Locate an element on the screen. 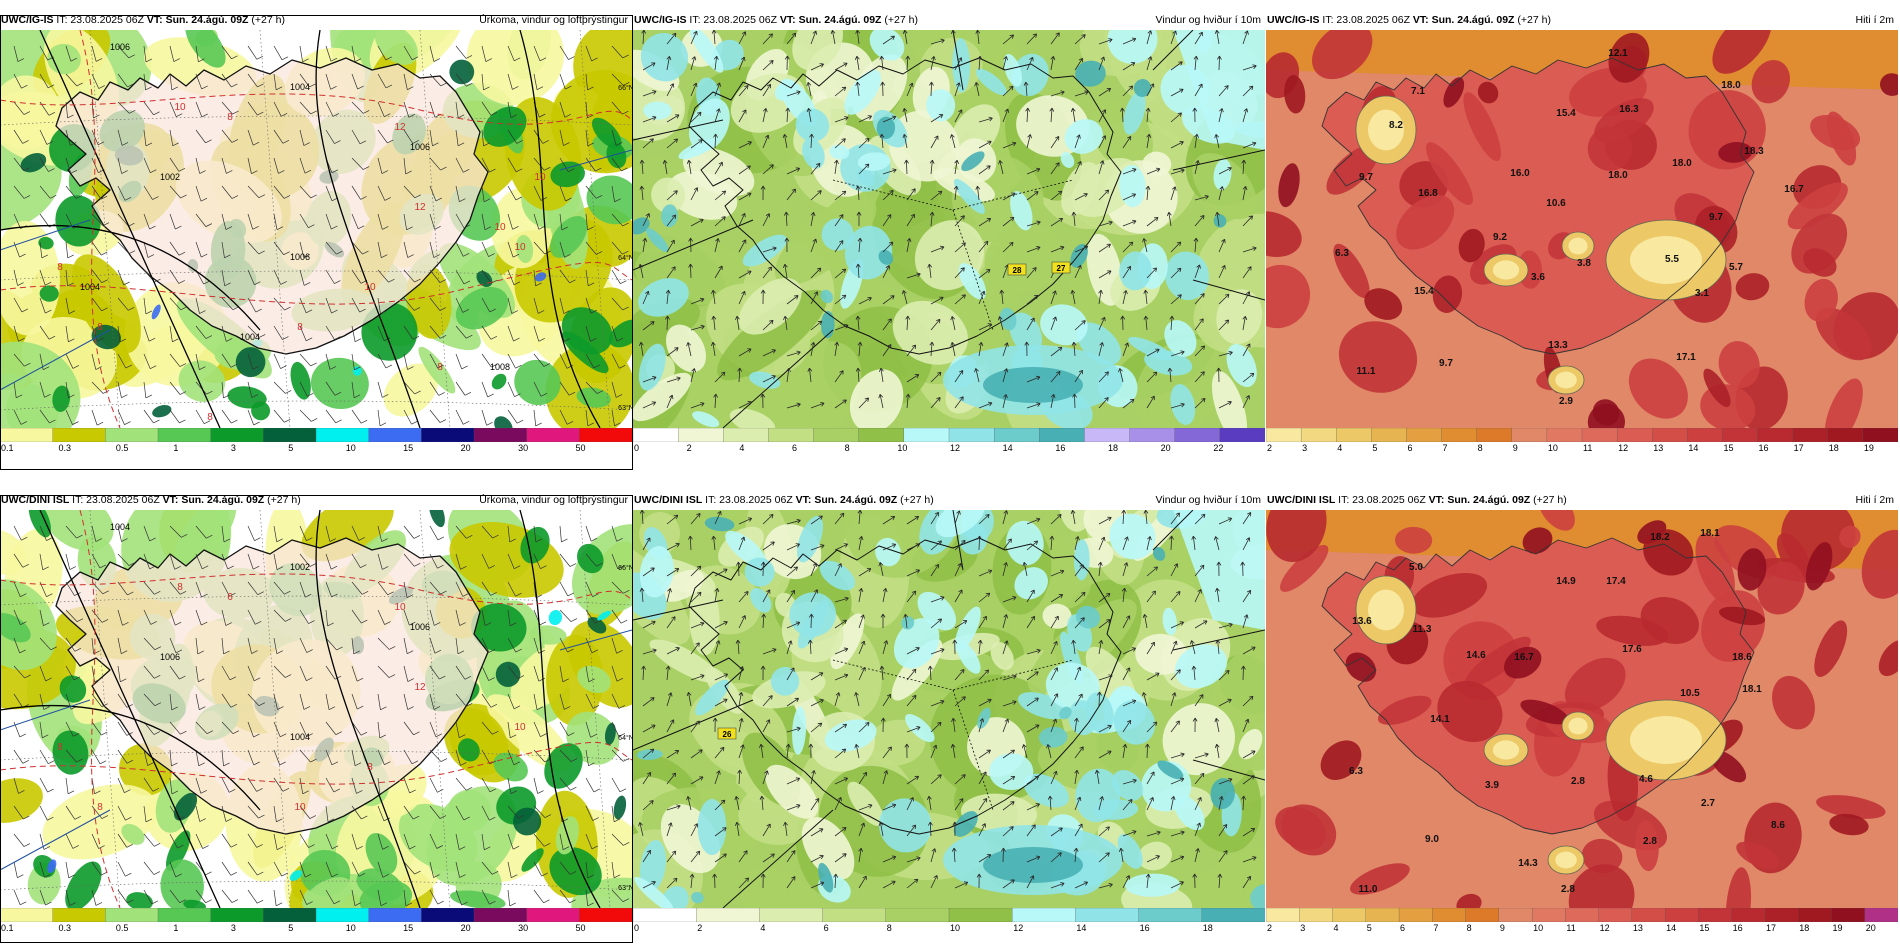  colorbar-tick-label: 13 is located at coordinates (1658, 448).